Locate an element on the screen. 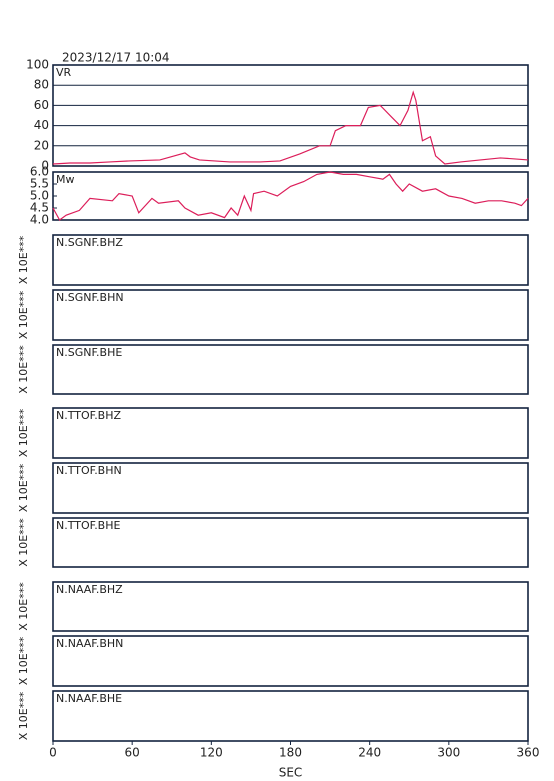 This screenshot has height=781, width=554. y-tick-label: 6.0 is located at coordinates (39, 172).